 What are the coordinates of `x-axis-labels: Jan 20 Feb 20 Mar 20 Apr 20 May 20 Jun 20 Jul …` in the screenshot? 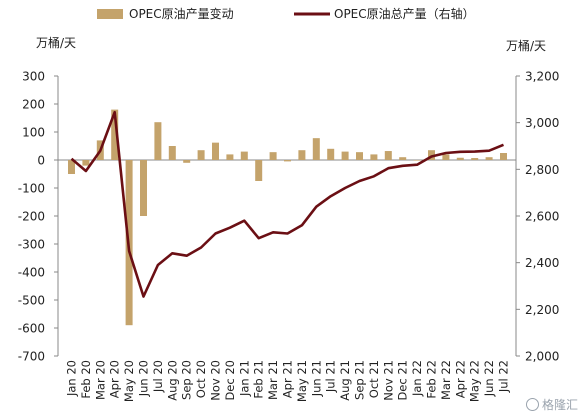 It's located at (288, 381).